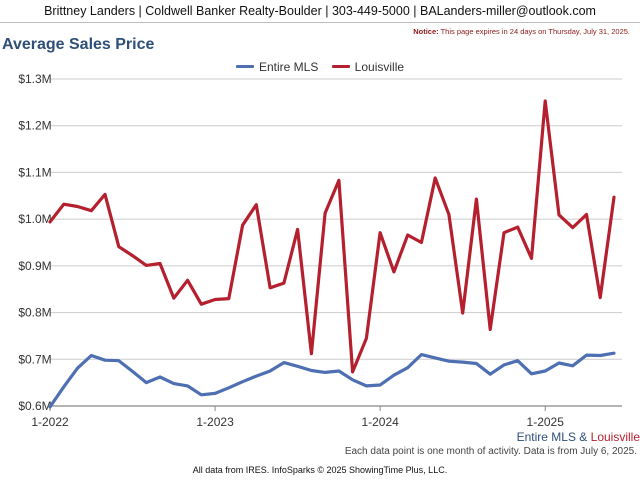 This screenshot has height=480, width=640. What do you see at coordinates (34, 406) in the screenshot?
I see `y-tick-label: $0.6M` at bounding box center [34, 406].